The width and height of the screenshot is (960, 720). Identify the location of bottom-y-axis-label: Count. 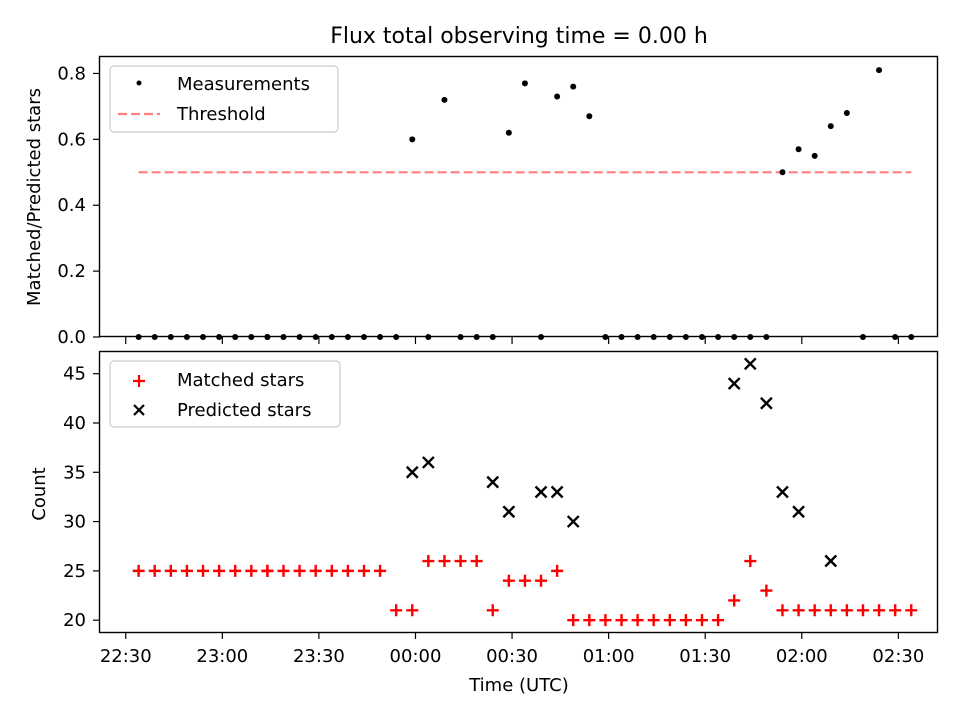
(39, 493).